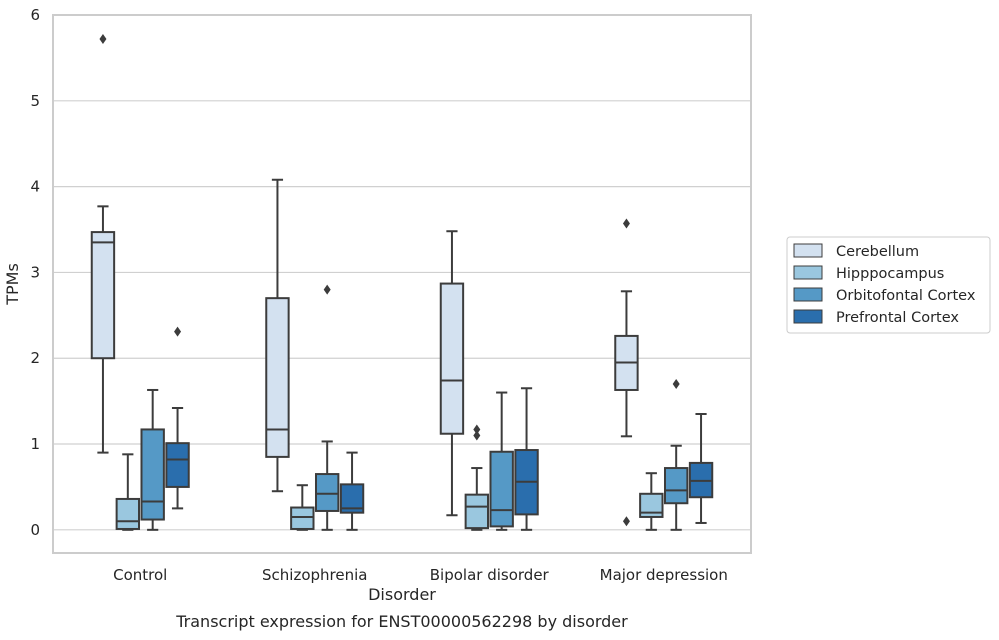  What do you see at coordinates (35, 187) in the screenshot?
I see `y-tick-label: 4` at bounding box center [35, 187].